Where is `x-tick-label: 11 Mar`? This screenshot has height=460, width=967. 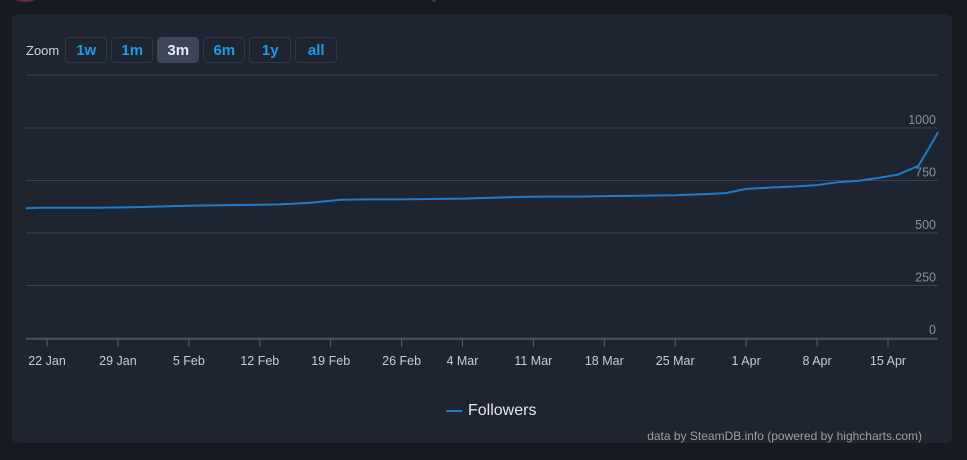 x-tick-label: 11 Mar is located at coordinates (533, 361).